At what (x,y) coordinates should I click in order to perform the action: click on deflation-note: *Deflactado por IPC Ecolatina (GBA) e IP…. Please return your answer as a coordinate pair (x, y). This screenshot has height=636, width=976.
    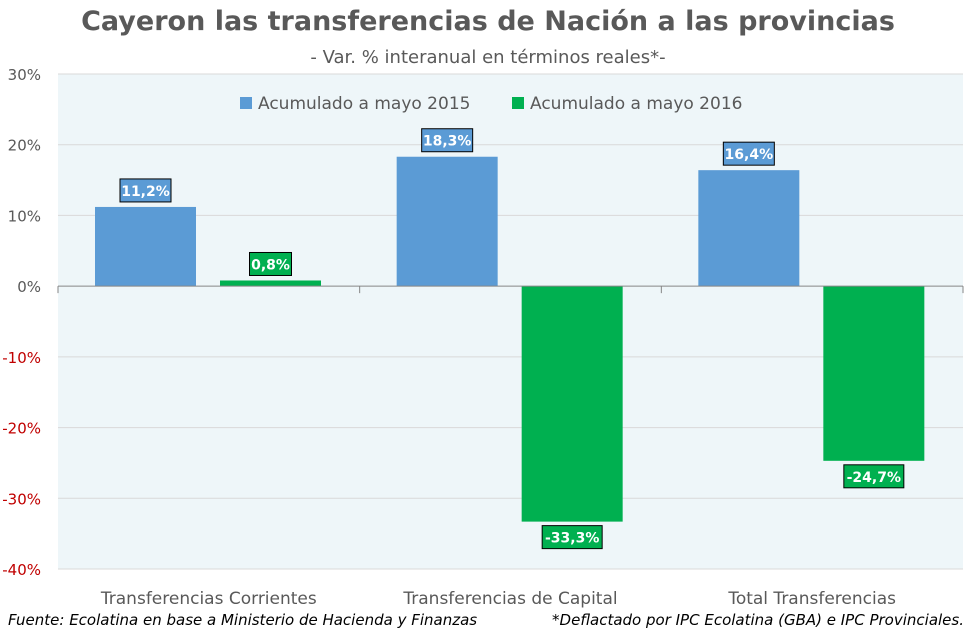
    Looking at the image, I should click on (758, 620).